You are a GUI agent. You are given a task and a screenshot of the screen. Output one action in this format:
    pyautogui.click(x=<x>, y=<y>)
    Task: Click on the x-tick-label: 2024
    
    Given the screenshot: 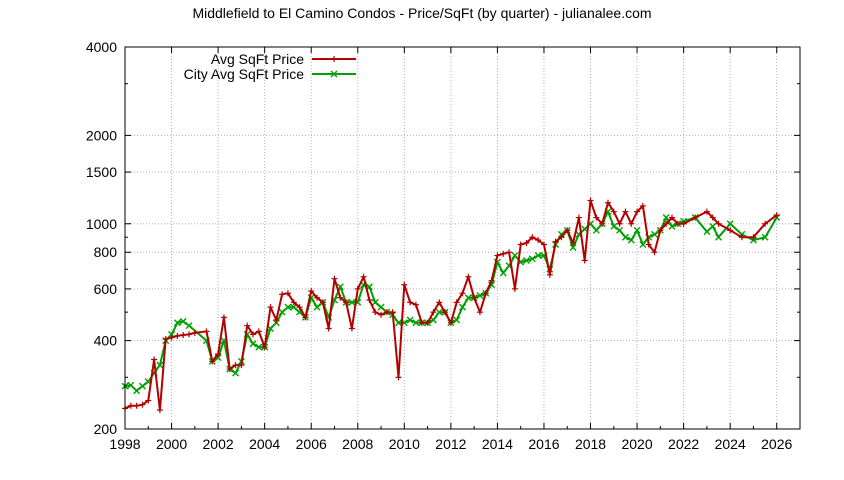 What is the action you would take?
    pyautogui.click(x=730, y=444)
    